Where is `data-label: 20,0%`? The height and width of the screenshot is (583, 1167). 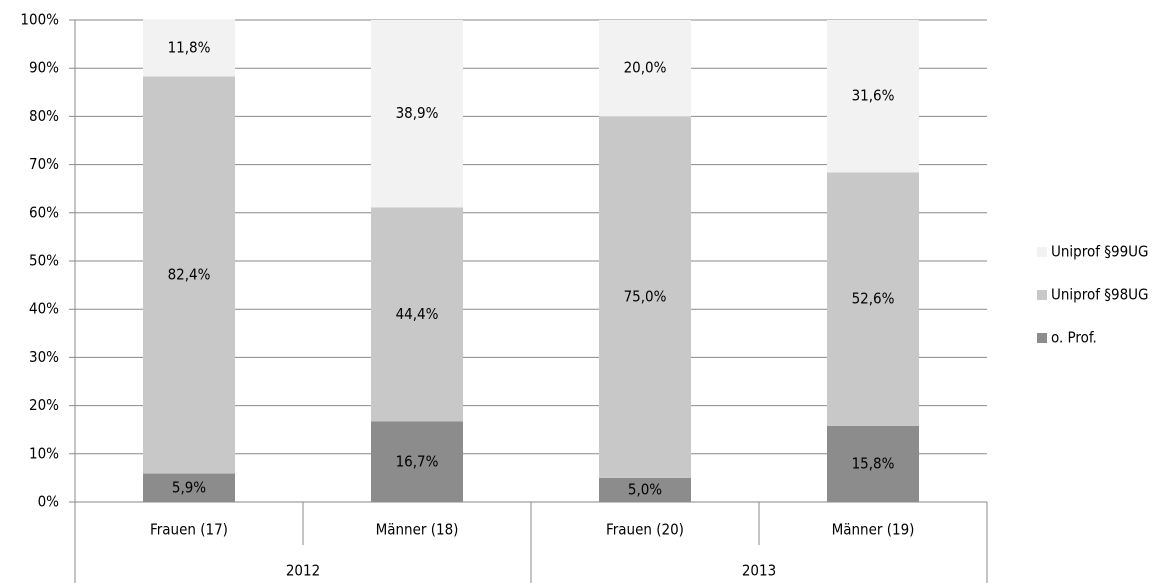
data-label: 20,0% is located at coordinates (645, 68).